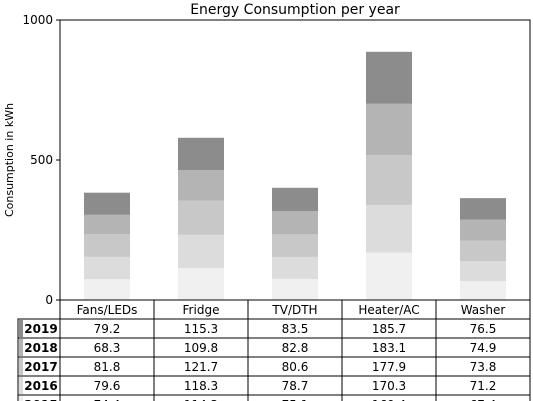 This screenshot has height=401, width=533. Describe the element at coordinates (201, 329) in the screenshot. I see `table-cell-value: 115.3` at that location.